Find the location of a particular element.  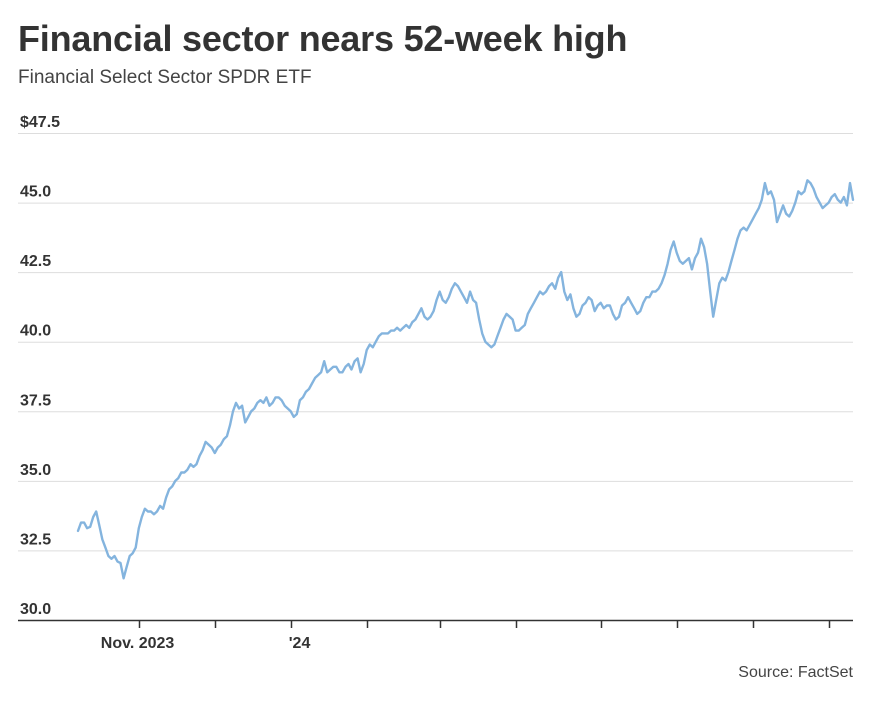

y-axis-tick-labels: 30.0 32.5 35.0 37.5 40.0 42.5 45.0 $47.5 is located at coordinates (40, 366).